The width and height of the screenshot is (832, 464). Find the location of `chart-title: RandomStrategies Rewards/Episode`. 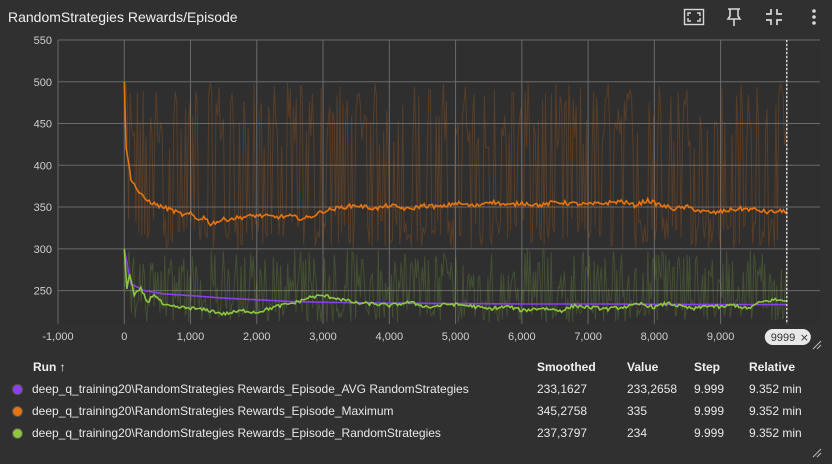

chart-title: RandomStrategies Rewards/Episode is located at coordinates (123, 17).